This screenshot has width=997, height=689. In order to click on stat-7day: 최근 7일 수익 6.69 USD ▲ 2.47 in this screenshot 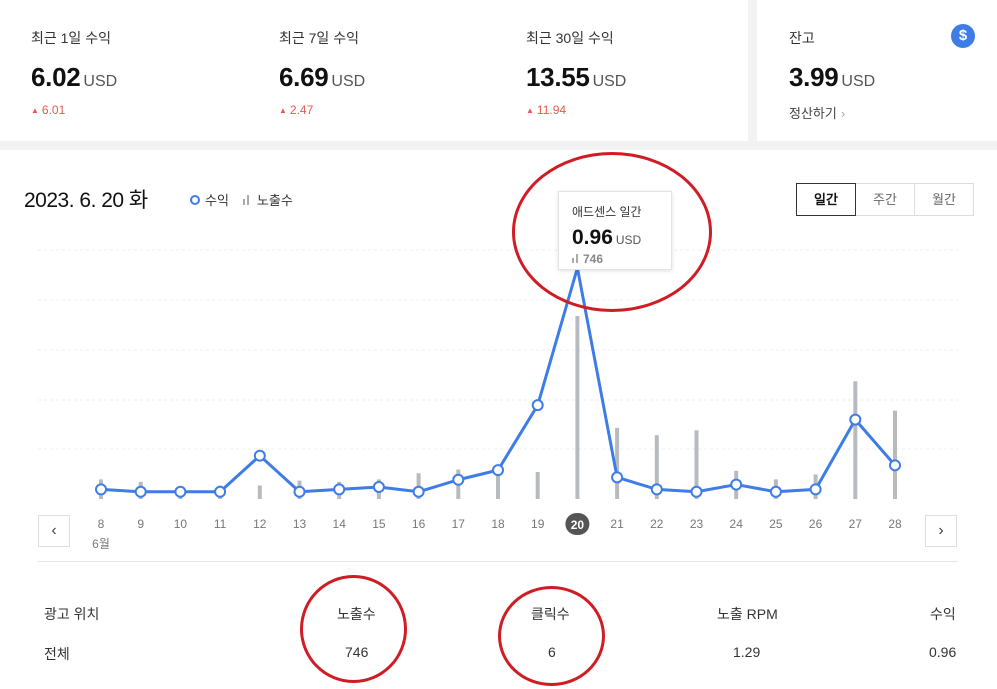, I will do `click(322, 72)`.